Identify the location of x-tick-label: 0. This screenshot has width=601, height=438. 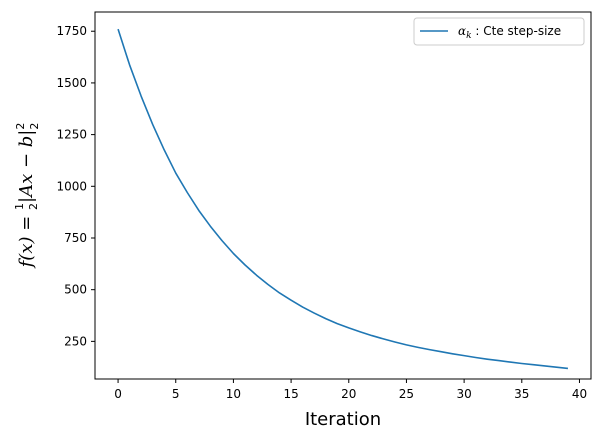
(118, 394).